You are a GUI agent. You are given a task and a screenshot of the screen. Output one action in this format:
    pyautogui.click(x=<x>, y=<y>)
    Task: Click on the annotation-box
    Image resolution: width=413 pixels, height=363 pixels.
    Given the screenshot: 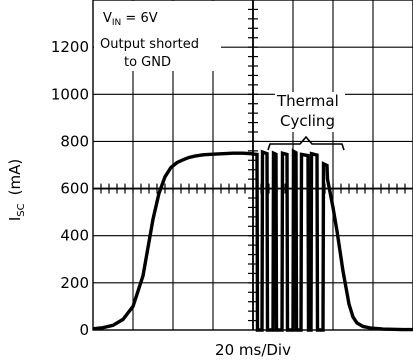 What is the action you would take?
    pyautogui.click(x=157, y=36)
    